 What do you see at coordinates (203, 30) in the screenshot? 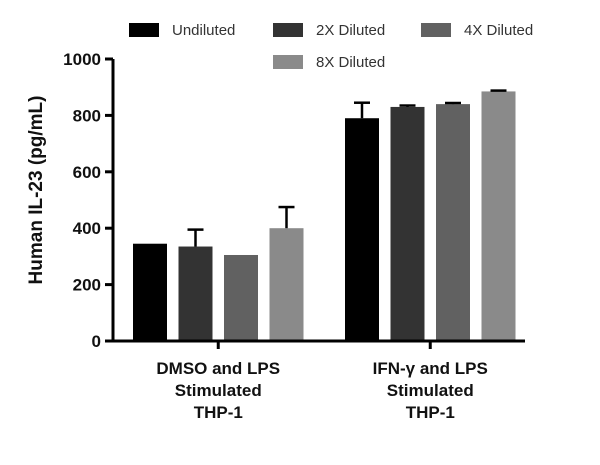
I see `legend-label-1: Undiluted` at bounding box center [203, 30].